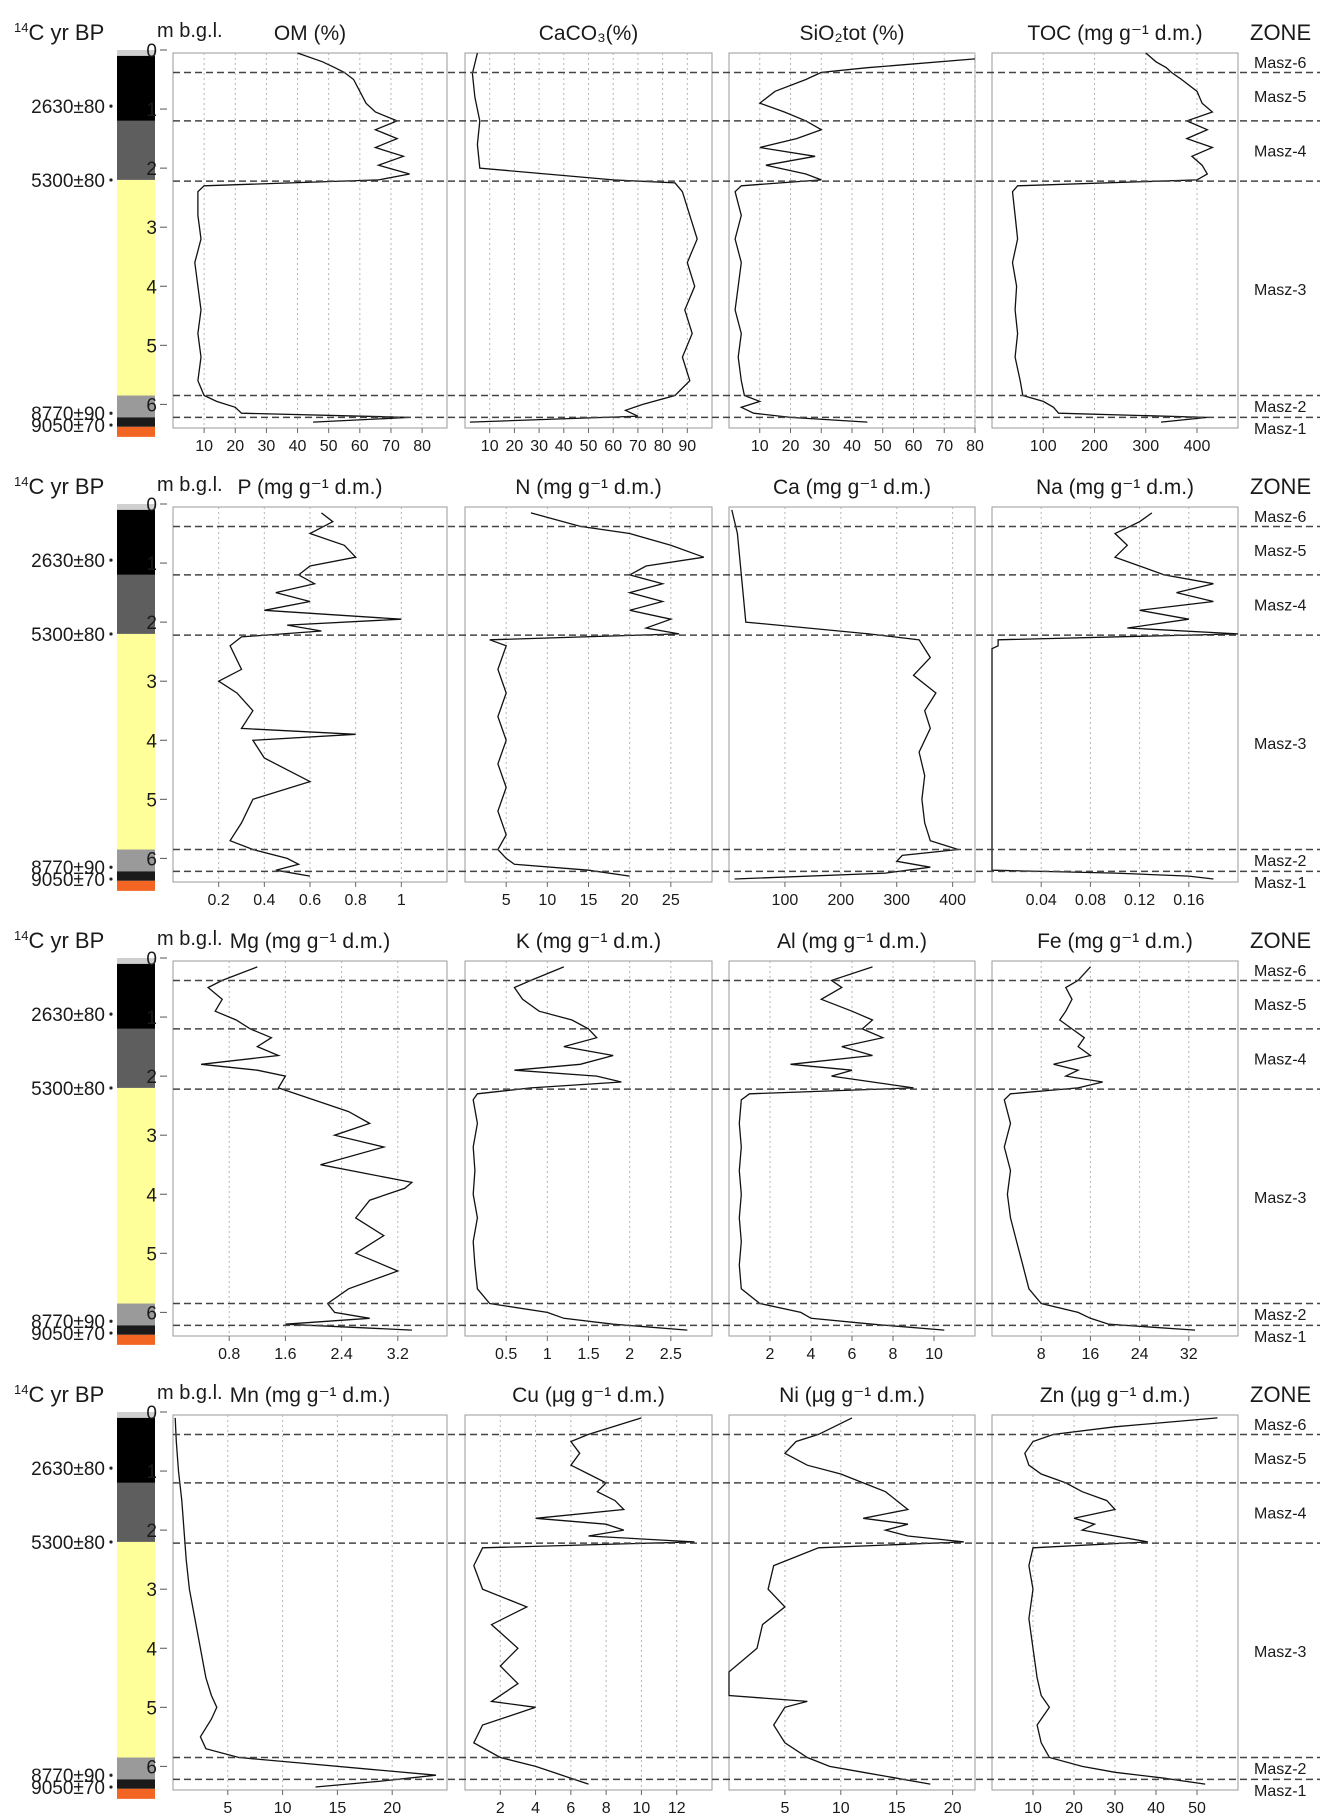 The height and width of the screenshot is (1816, 1325). I want to click on panel-4-3: Ni (µg g⁻¹ d.m.) 5 10 15 20, so click(852, 1600).